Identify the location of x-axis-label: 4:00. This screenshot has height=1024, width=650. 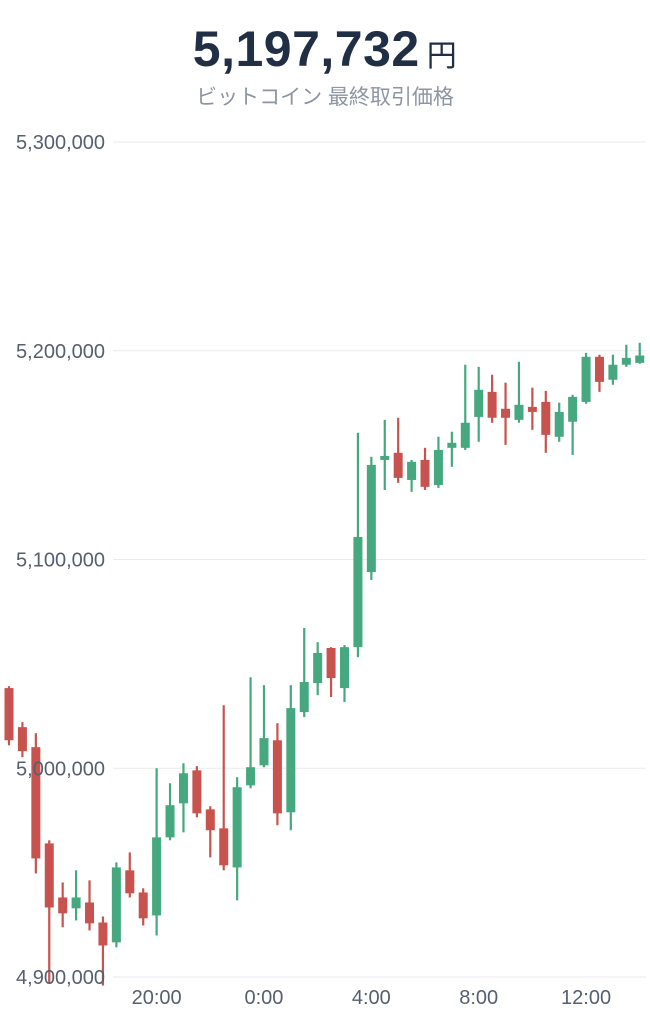
(371, 998).